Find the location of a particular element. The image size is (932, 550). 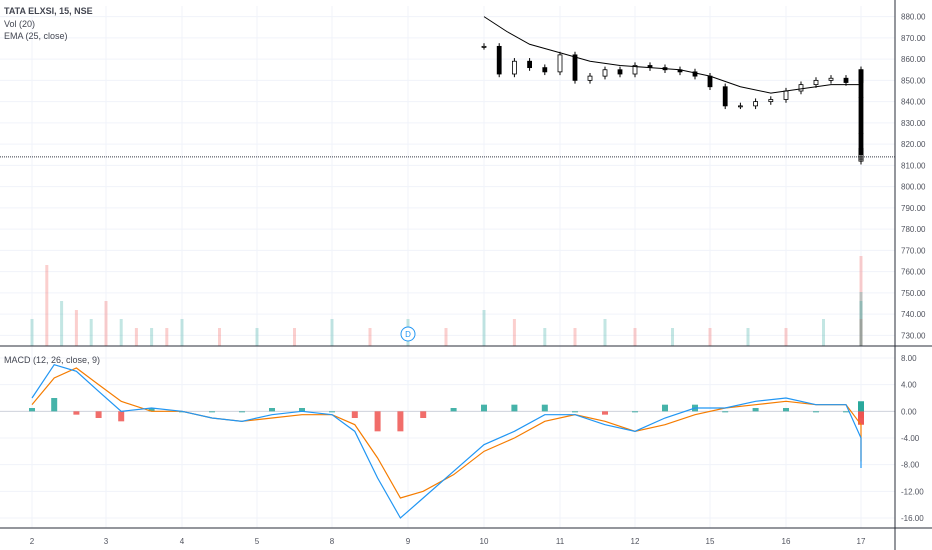

price-y-tick-label: 860.00 is located at coordinates (913, 59).